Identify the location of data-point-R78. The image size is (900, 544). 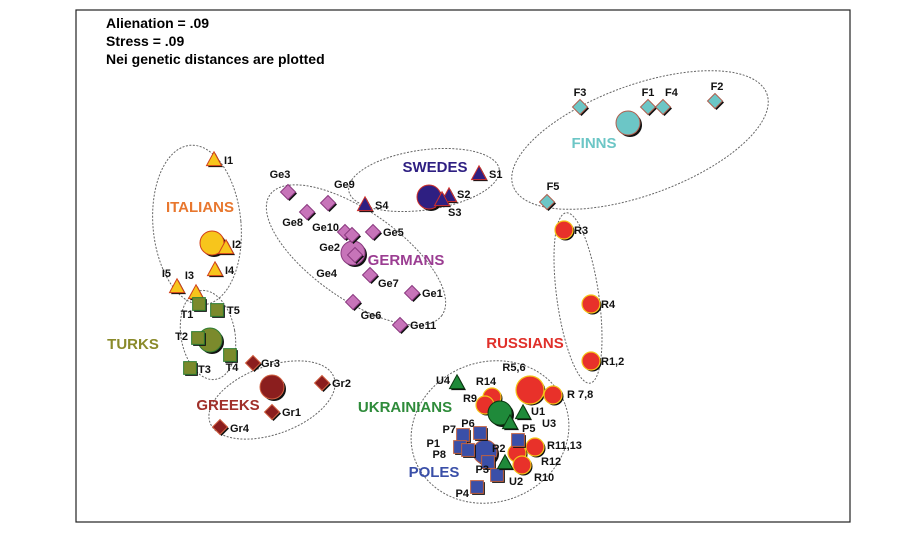
(553, 395).